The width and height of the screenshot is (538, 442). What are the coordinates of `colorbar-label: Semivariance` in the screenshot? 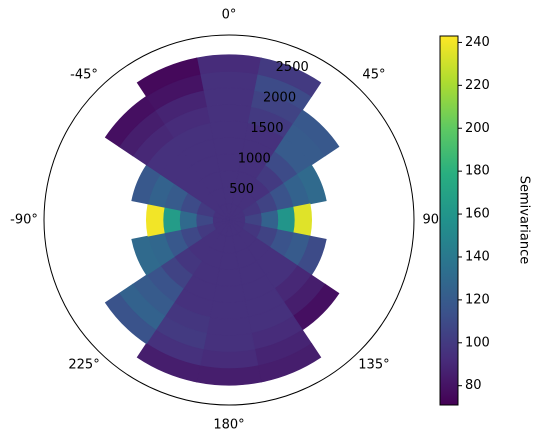 It's located at (524, 220).